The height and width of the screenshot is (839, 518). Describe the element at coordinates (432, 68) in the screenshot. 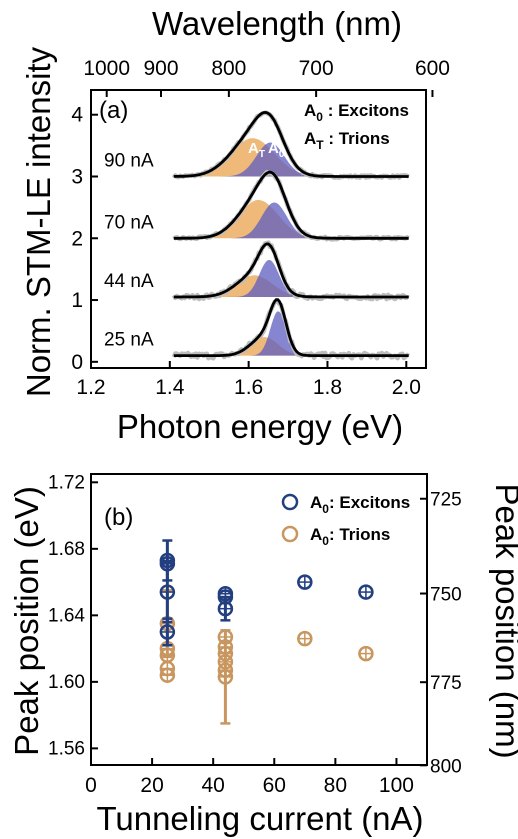

I see `a-x2tick-label: 600` at that location.